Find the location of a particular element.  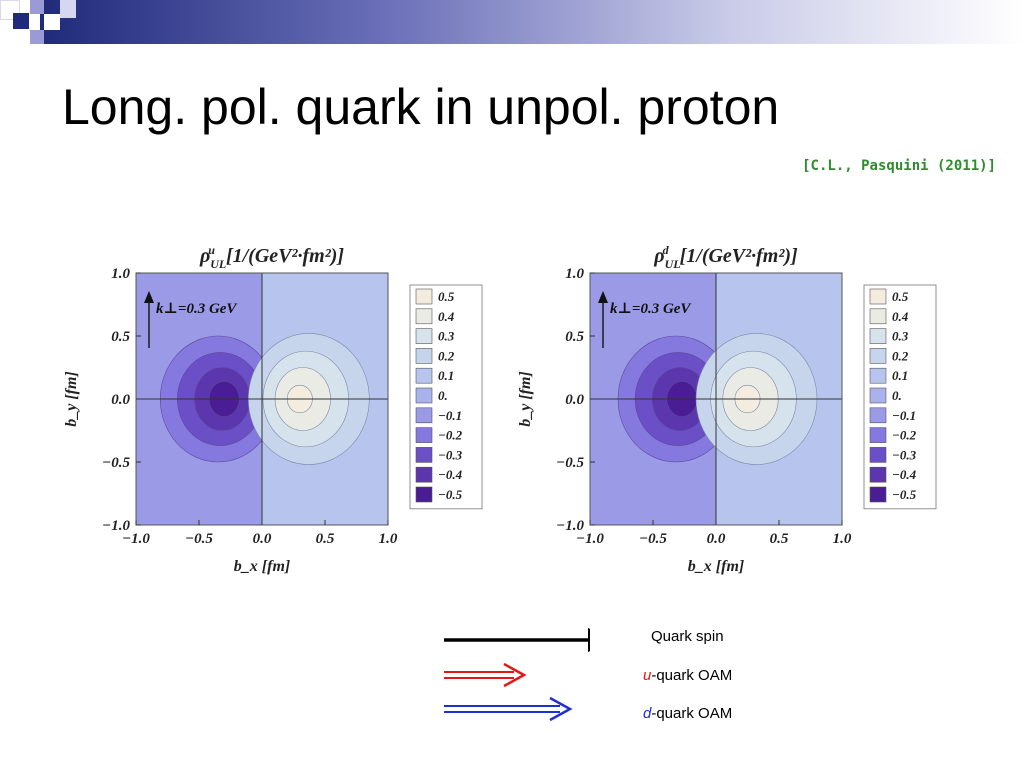

legend-u-text: -quark OAM is located at coordinates (692, 675).